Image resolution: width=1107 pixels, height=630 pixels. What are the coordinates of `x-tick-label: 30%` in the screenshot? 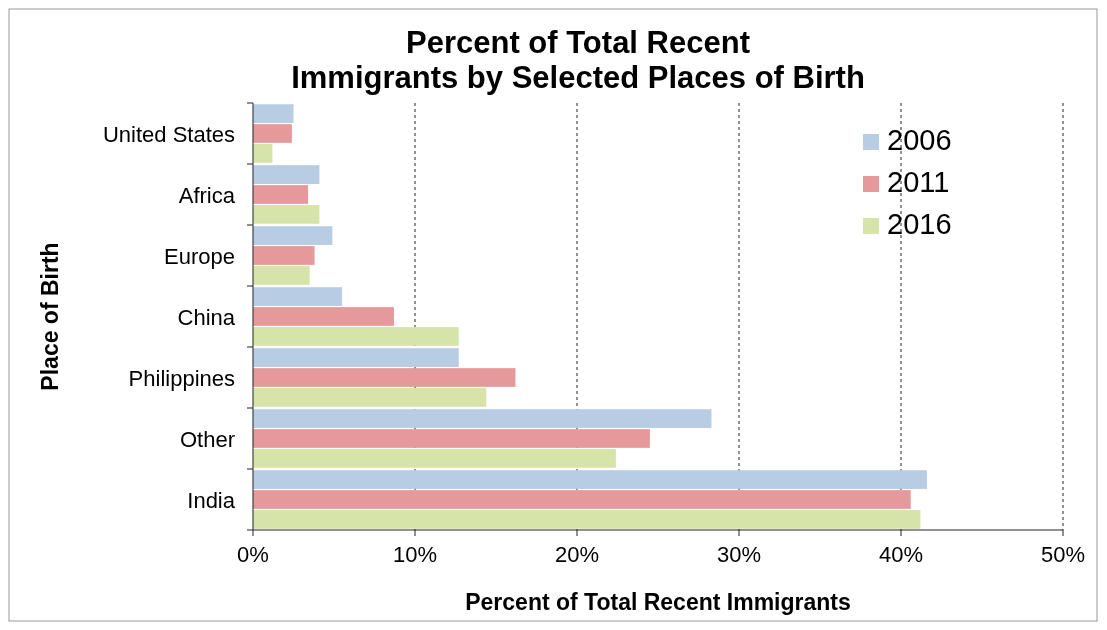 It's located at (739, 554).